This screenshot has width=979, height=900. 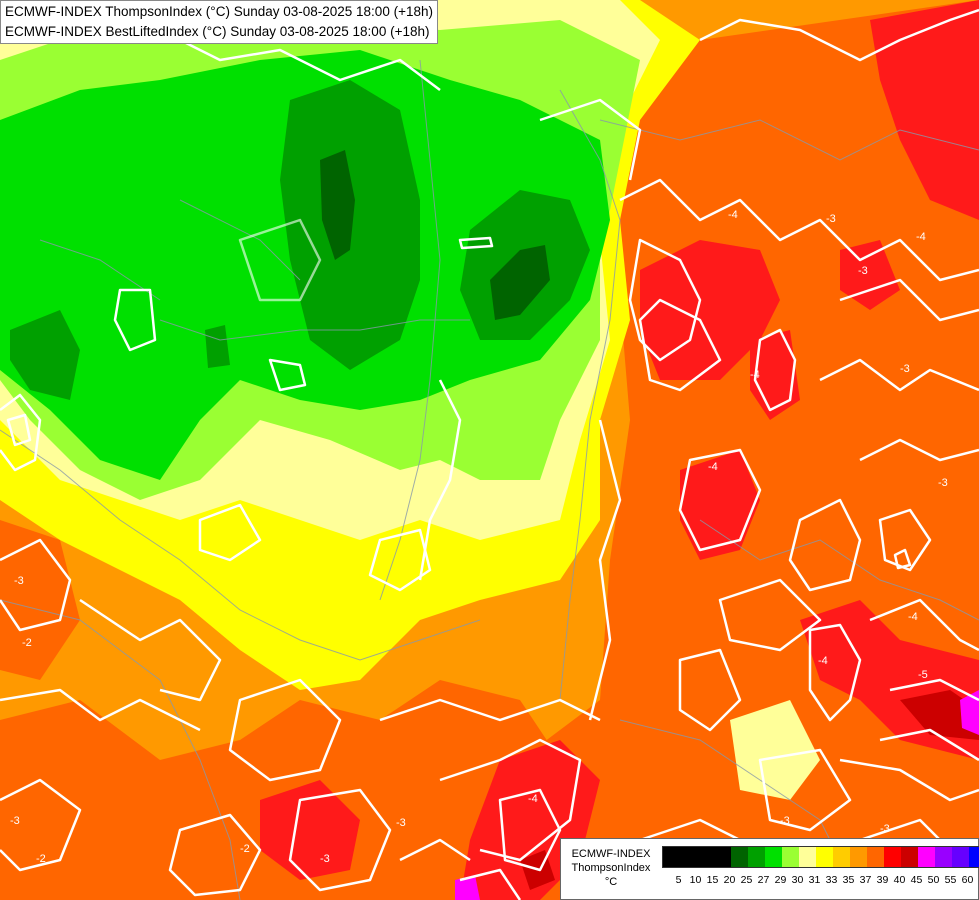 What do you see at coordinates (933, 880) in the screenshot?
I see `legend-tick-label: 50` at bounding box center [933, 880].